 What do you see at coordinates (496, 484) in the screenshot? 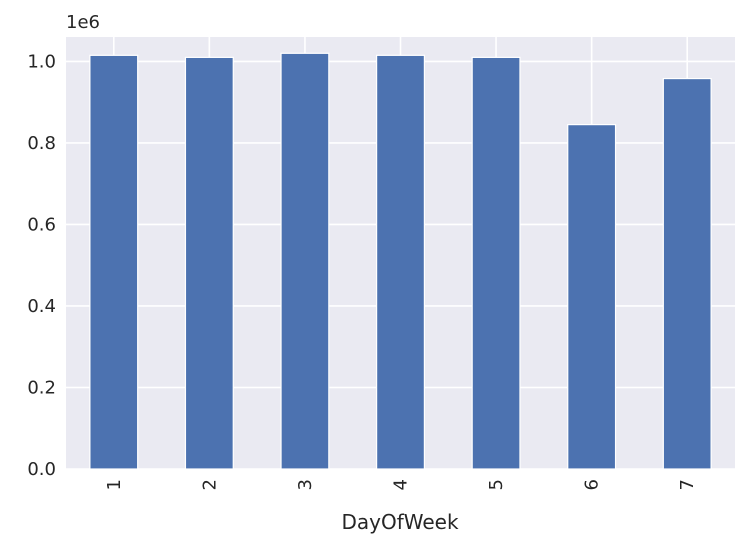
I see `x-tick-label: 5` at bounding box center [496, 484].